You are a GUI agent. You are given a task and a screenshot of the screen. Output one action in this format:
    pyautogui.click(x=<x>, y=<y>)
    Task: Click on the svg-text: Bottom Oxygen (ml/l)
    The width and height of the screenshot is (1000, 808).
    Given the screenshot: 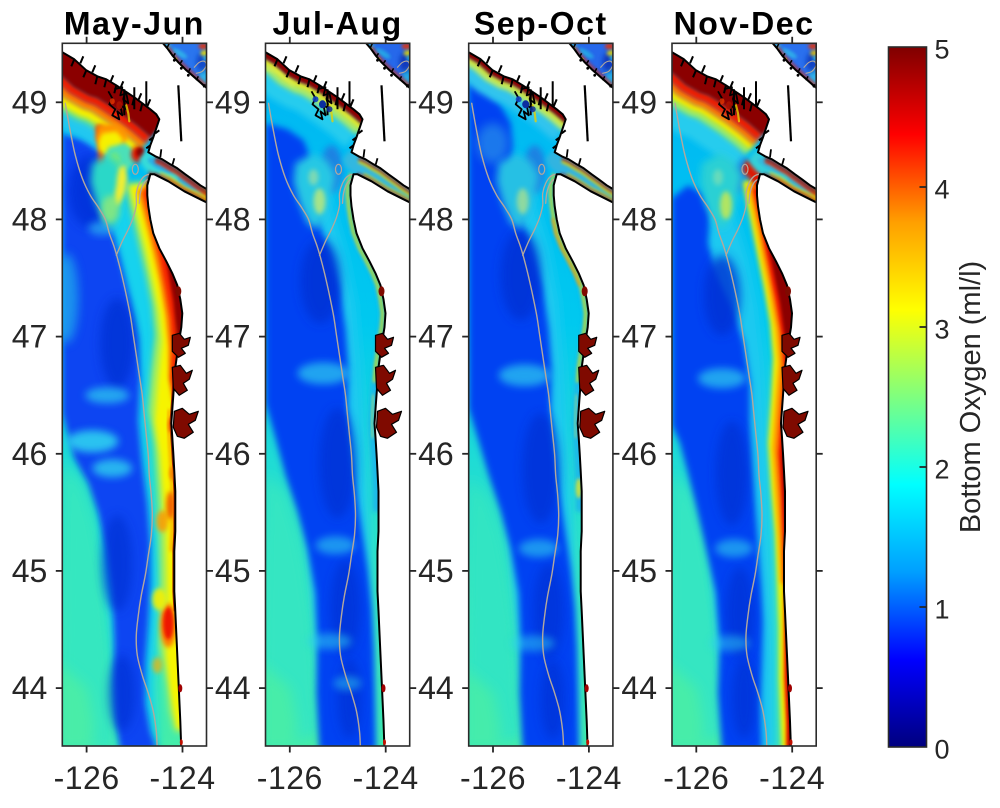 What is the action you would take?
    pyautogui.click(x=971, y=397)
    